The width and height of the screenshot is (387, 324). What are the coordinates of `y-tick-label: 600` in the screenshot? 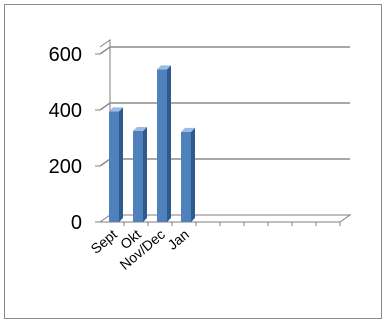 It's located at (65, 55).